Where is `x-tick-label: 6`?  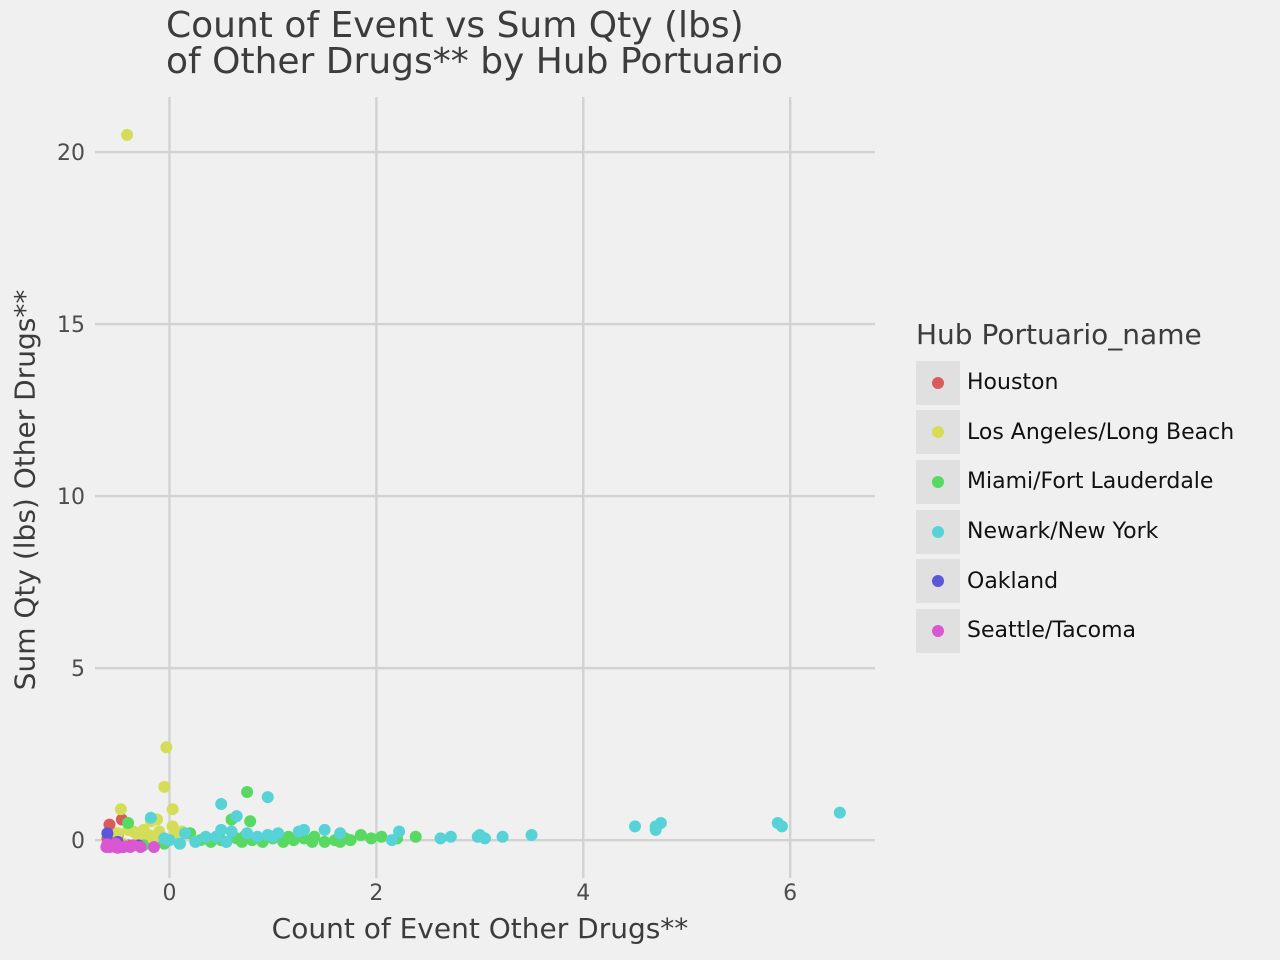 x-tick-label: 6 is located at coordinates (790, 893).